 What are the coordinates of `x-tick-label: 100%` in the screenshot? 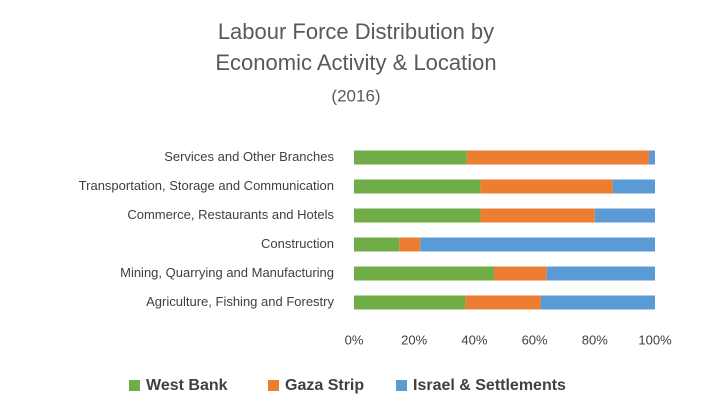 It's located at (655, 339).